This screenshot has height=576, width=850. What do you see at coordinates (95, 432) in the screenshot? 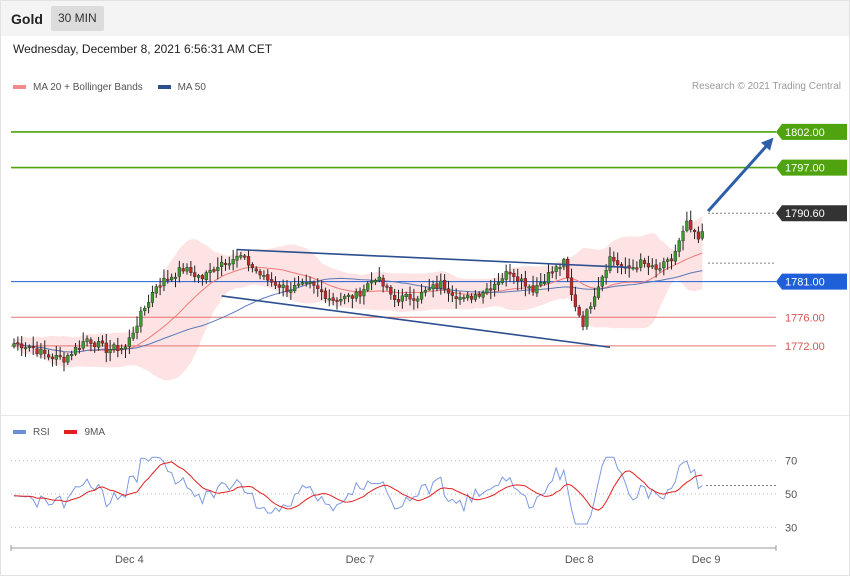
I see `legend-label-9ma: 9MA` at bounding box center [95, 432].